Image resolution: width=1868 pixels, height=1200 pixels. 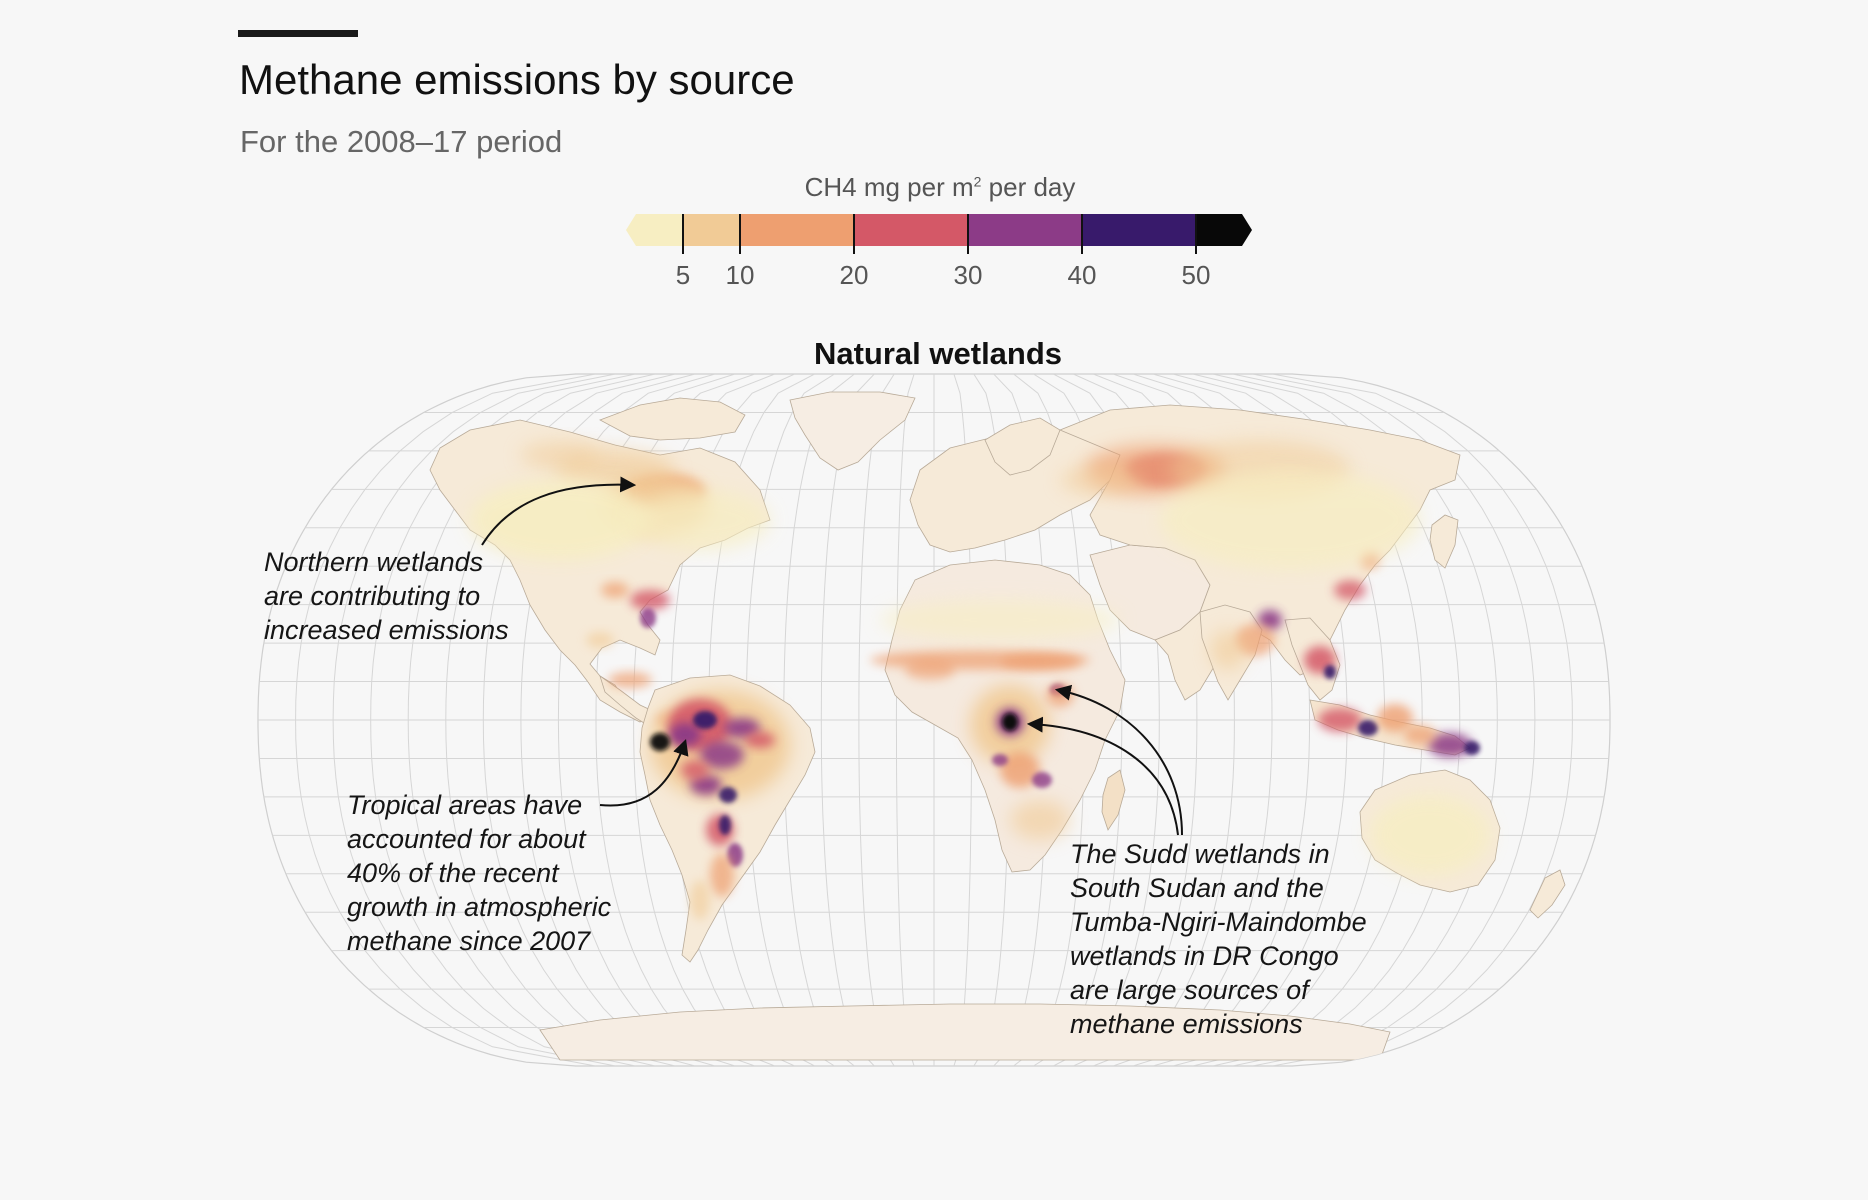 I want to click on annotation-line: increased emissions, so click(x=386, y=630).